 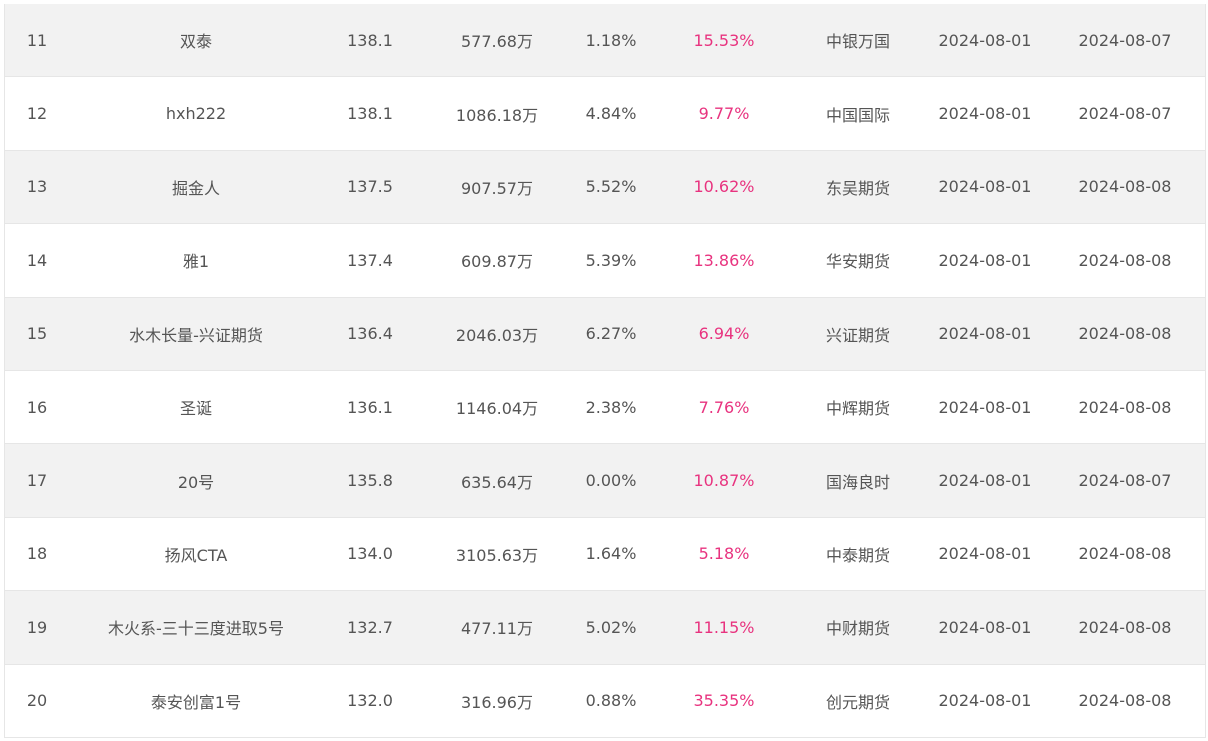 I want to click on drawdown-cell: 5.02%, so click(x=611, y=627).